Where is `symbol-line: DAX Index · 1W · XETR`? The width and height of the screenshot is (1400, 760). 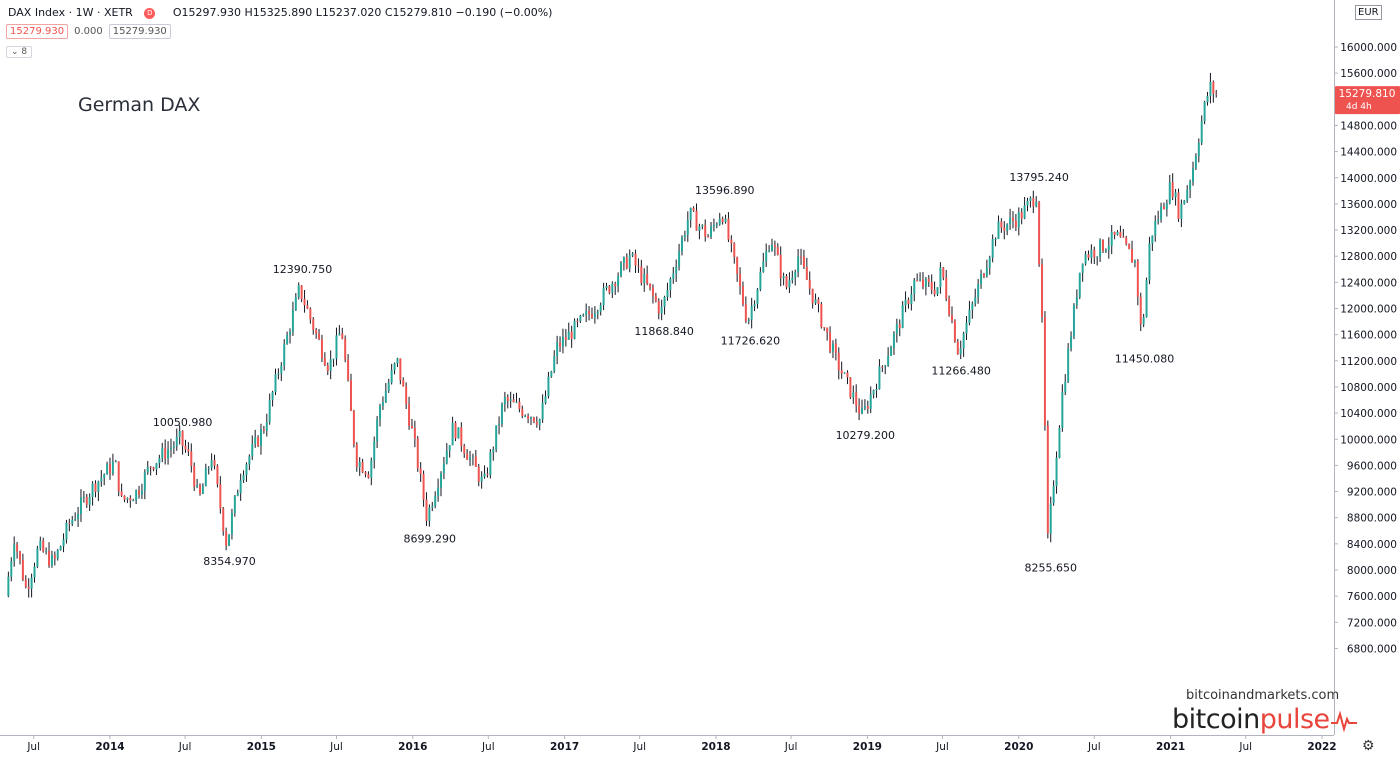
symbol-line: DAX Index · 1W · XETR is located at coordinates (70, 12).